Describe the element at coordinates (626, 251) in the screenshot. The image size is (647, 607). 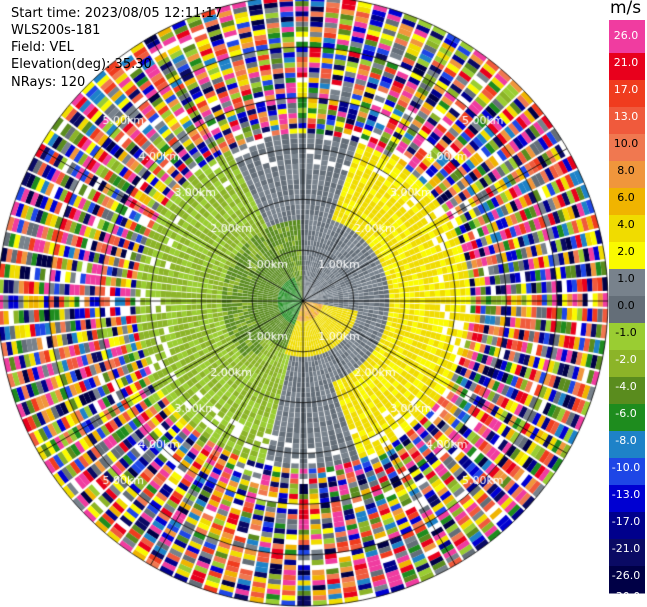
I see `colorbar-tick-label: 2.0` at that location.